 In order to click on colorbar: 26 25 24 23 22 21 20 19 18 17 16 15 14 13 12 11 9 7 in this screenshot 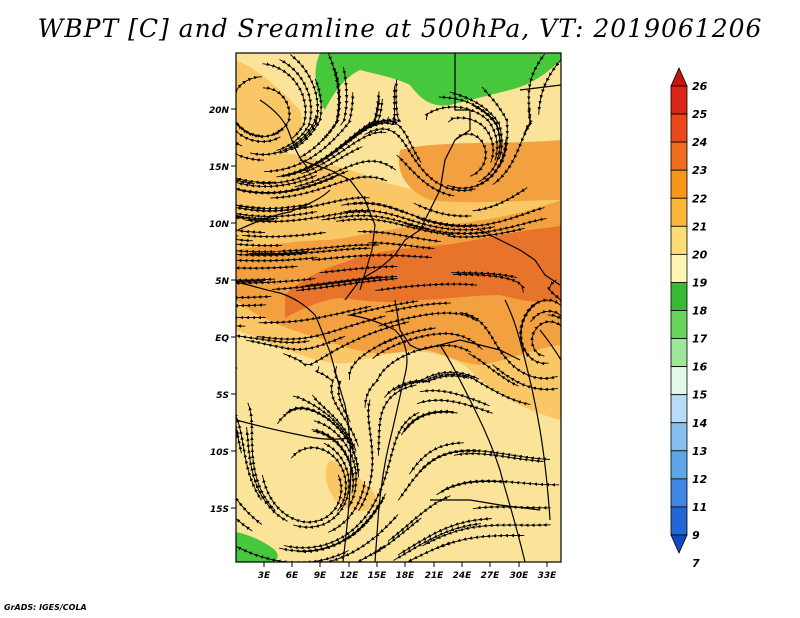, I will do `click(689, 318)`.